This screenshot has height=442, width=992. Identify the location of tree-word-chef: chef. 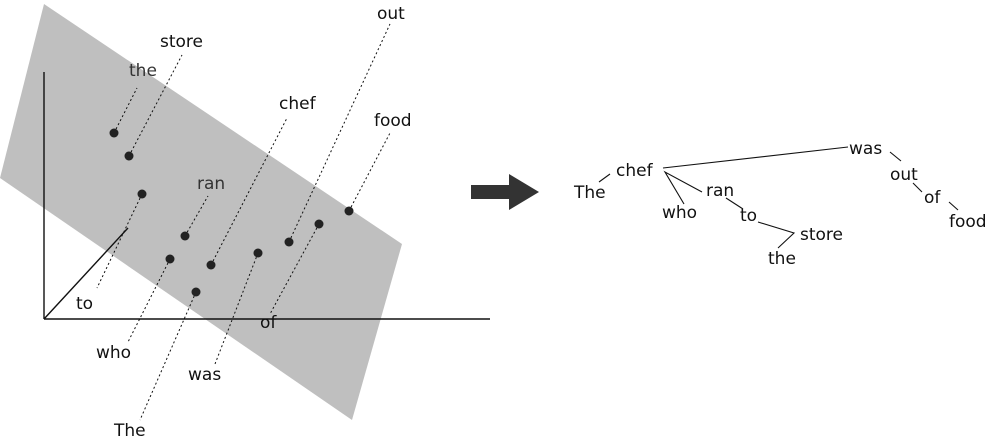
(635, 171).